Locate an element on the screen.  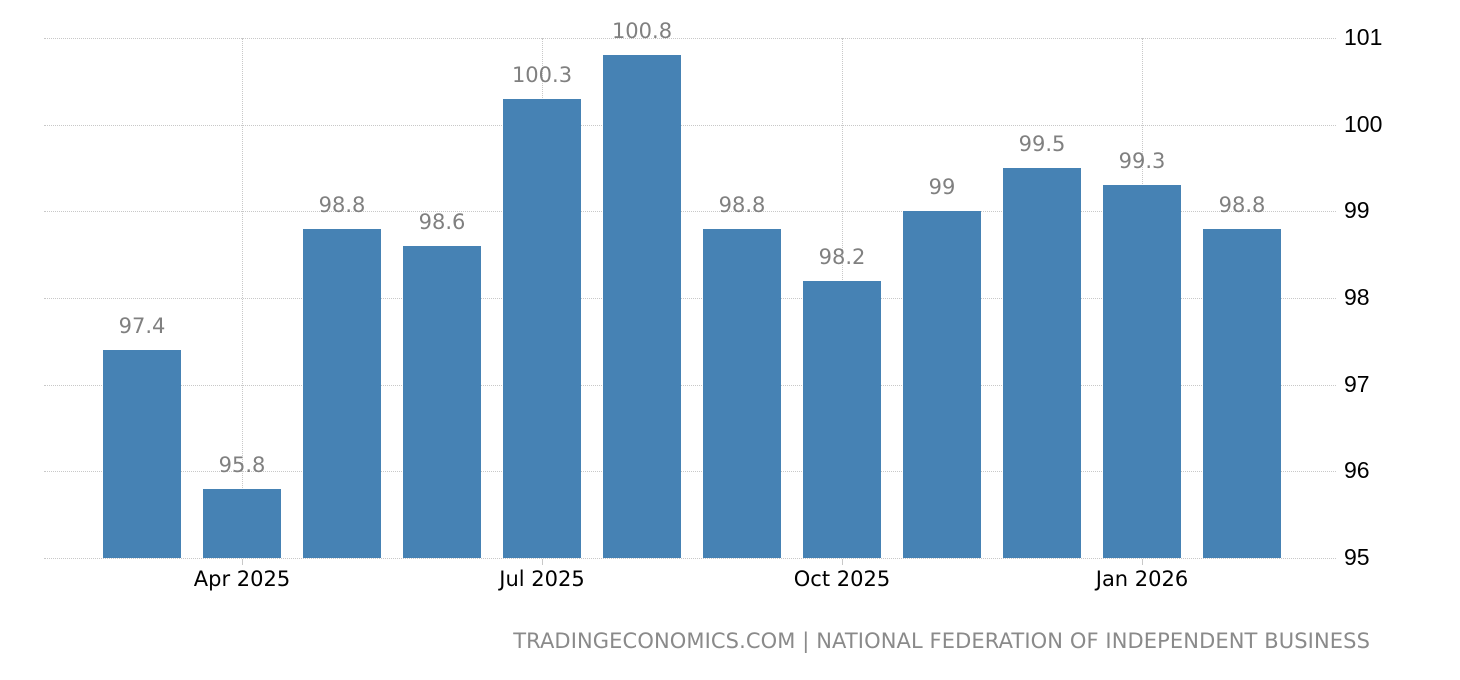
x-tick-label: Jan 2026 is located at coordinates (1142, 579).